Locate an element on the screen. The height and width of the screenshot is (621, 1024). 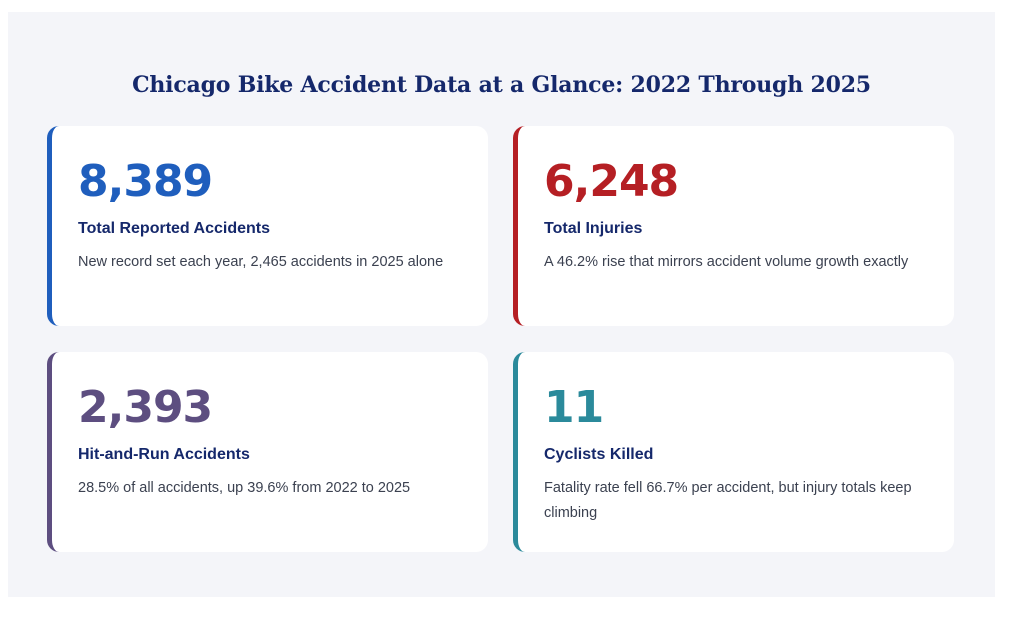
stat-label: Hit-and-Run Accidents is located at coordinates (164, 454).